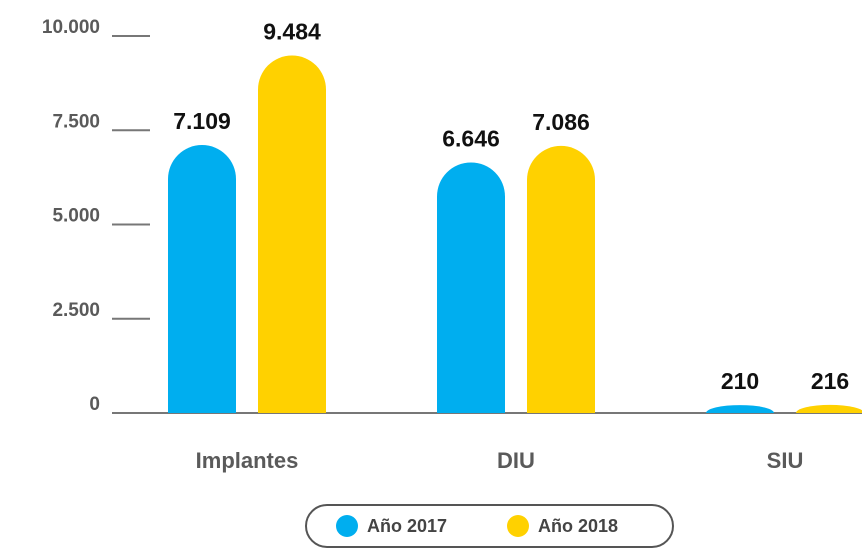  What do you see at coordinates (578, 526) in the screenshot?
I see `legend-label: Año 2018` at bounding box center [578, 526].